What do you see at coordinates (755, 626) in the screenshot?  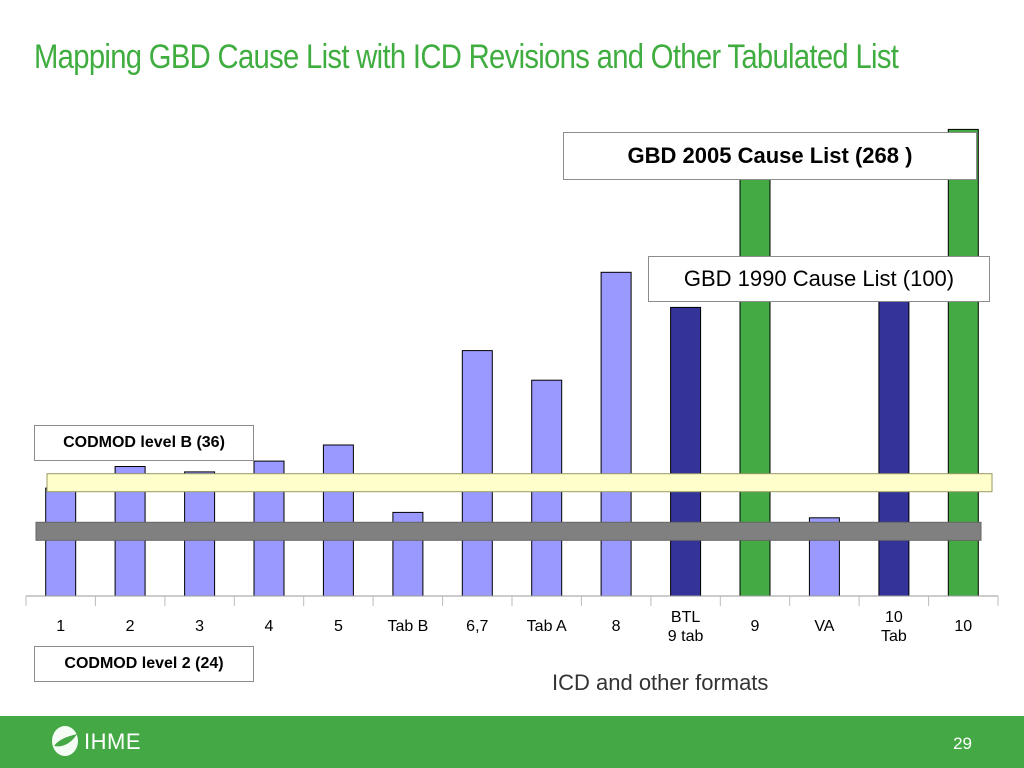 I see `x-tick-label-10: 9` at bounding box center [755, 626].